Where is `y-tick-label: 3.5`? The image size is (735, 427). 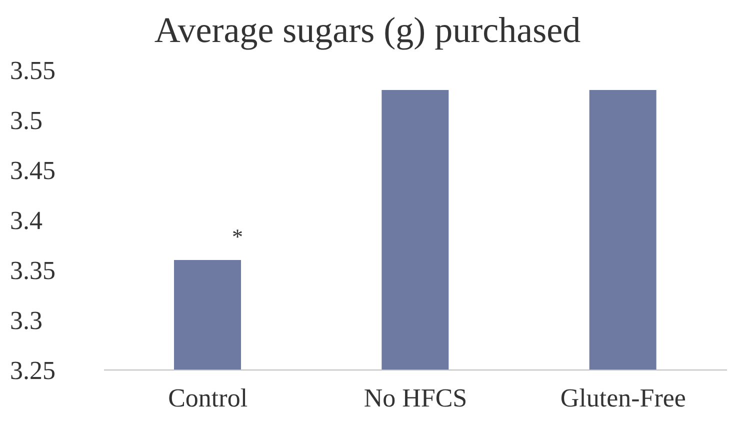
y-tick-label: 3.5 is located at coordinates (26, 121).